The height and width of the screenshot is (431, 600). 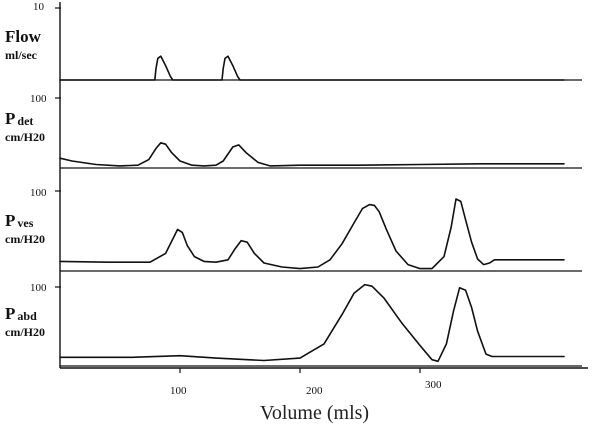 I want to click on panel-label-flow: Flow ml/sec, so click(x=23, y=44).